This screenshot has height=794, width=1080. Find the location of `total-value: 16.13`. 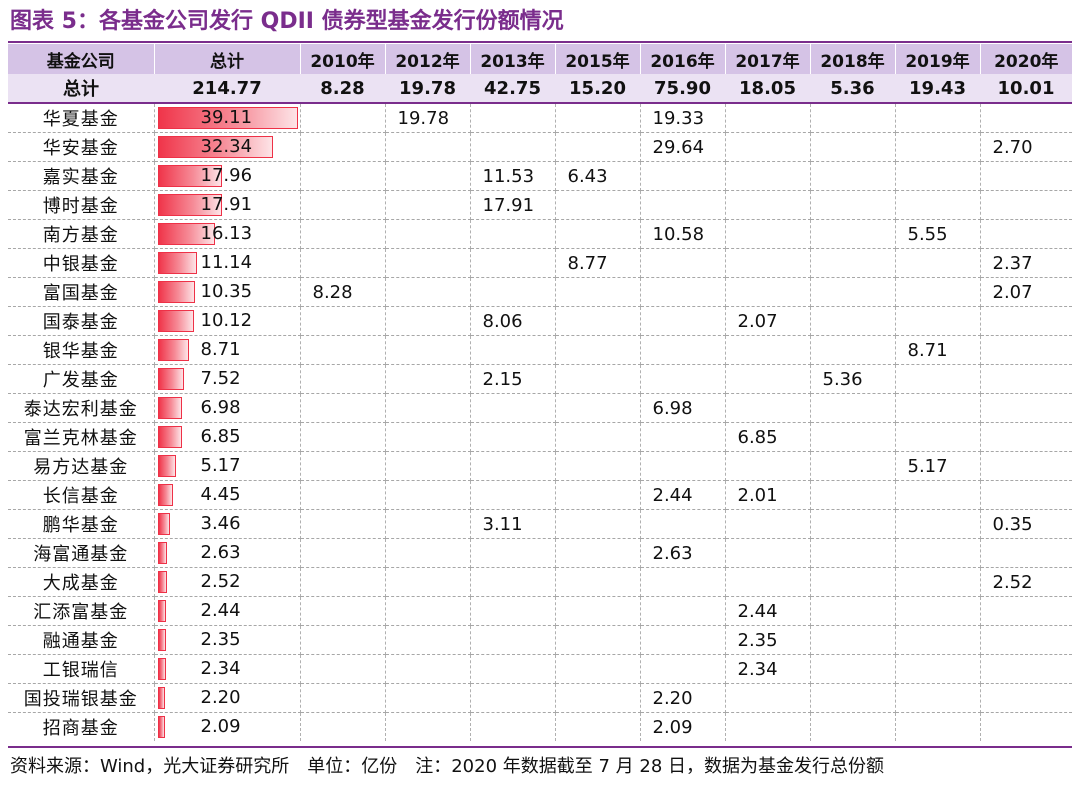

total-value: 16.13 is located at coordinates (226, 233).